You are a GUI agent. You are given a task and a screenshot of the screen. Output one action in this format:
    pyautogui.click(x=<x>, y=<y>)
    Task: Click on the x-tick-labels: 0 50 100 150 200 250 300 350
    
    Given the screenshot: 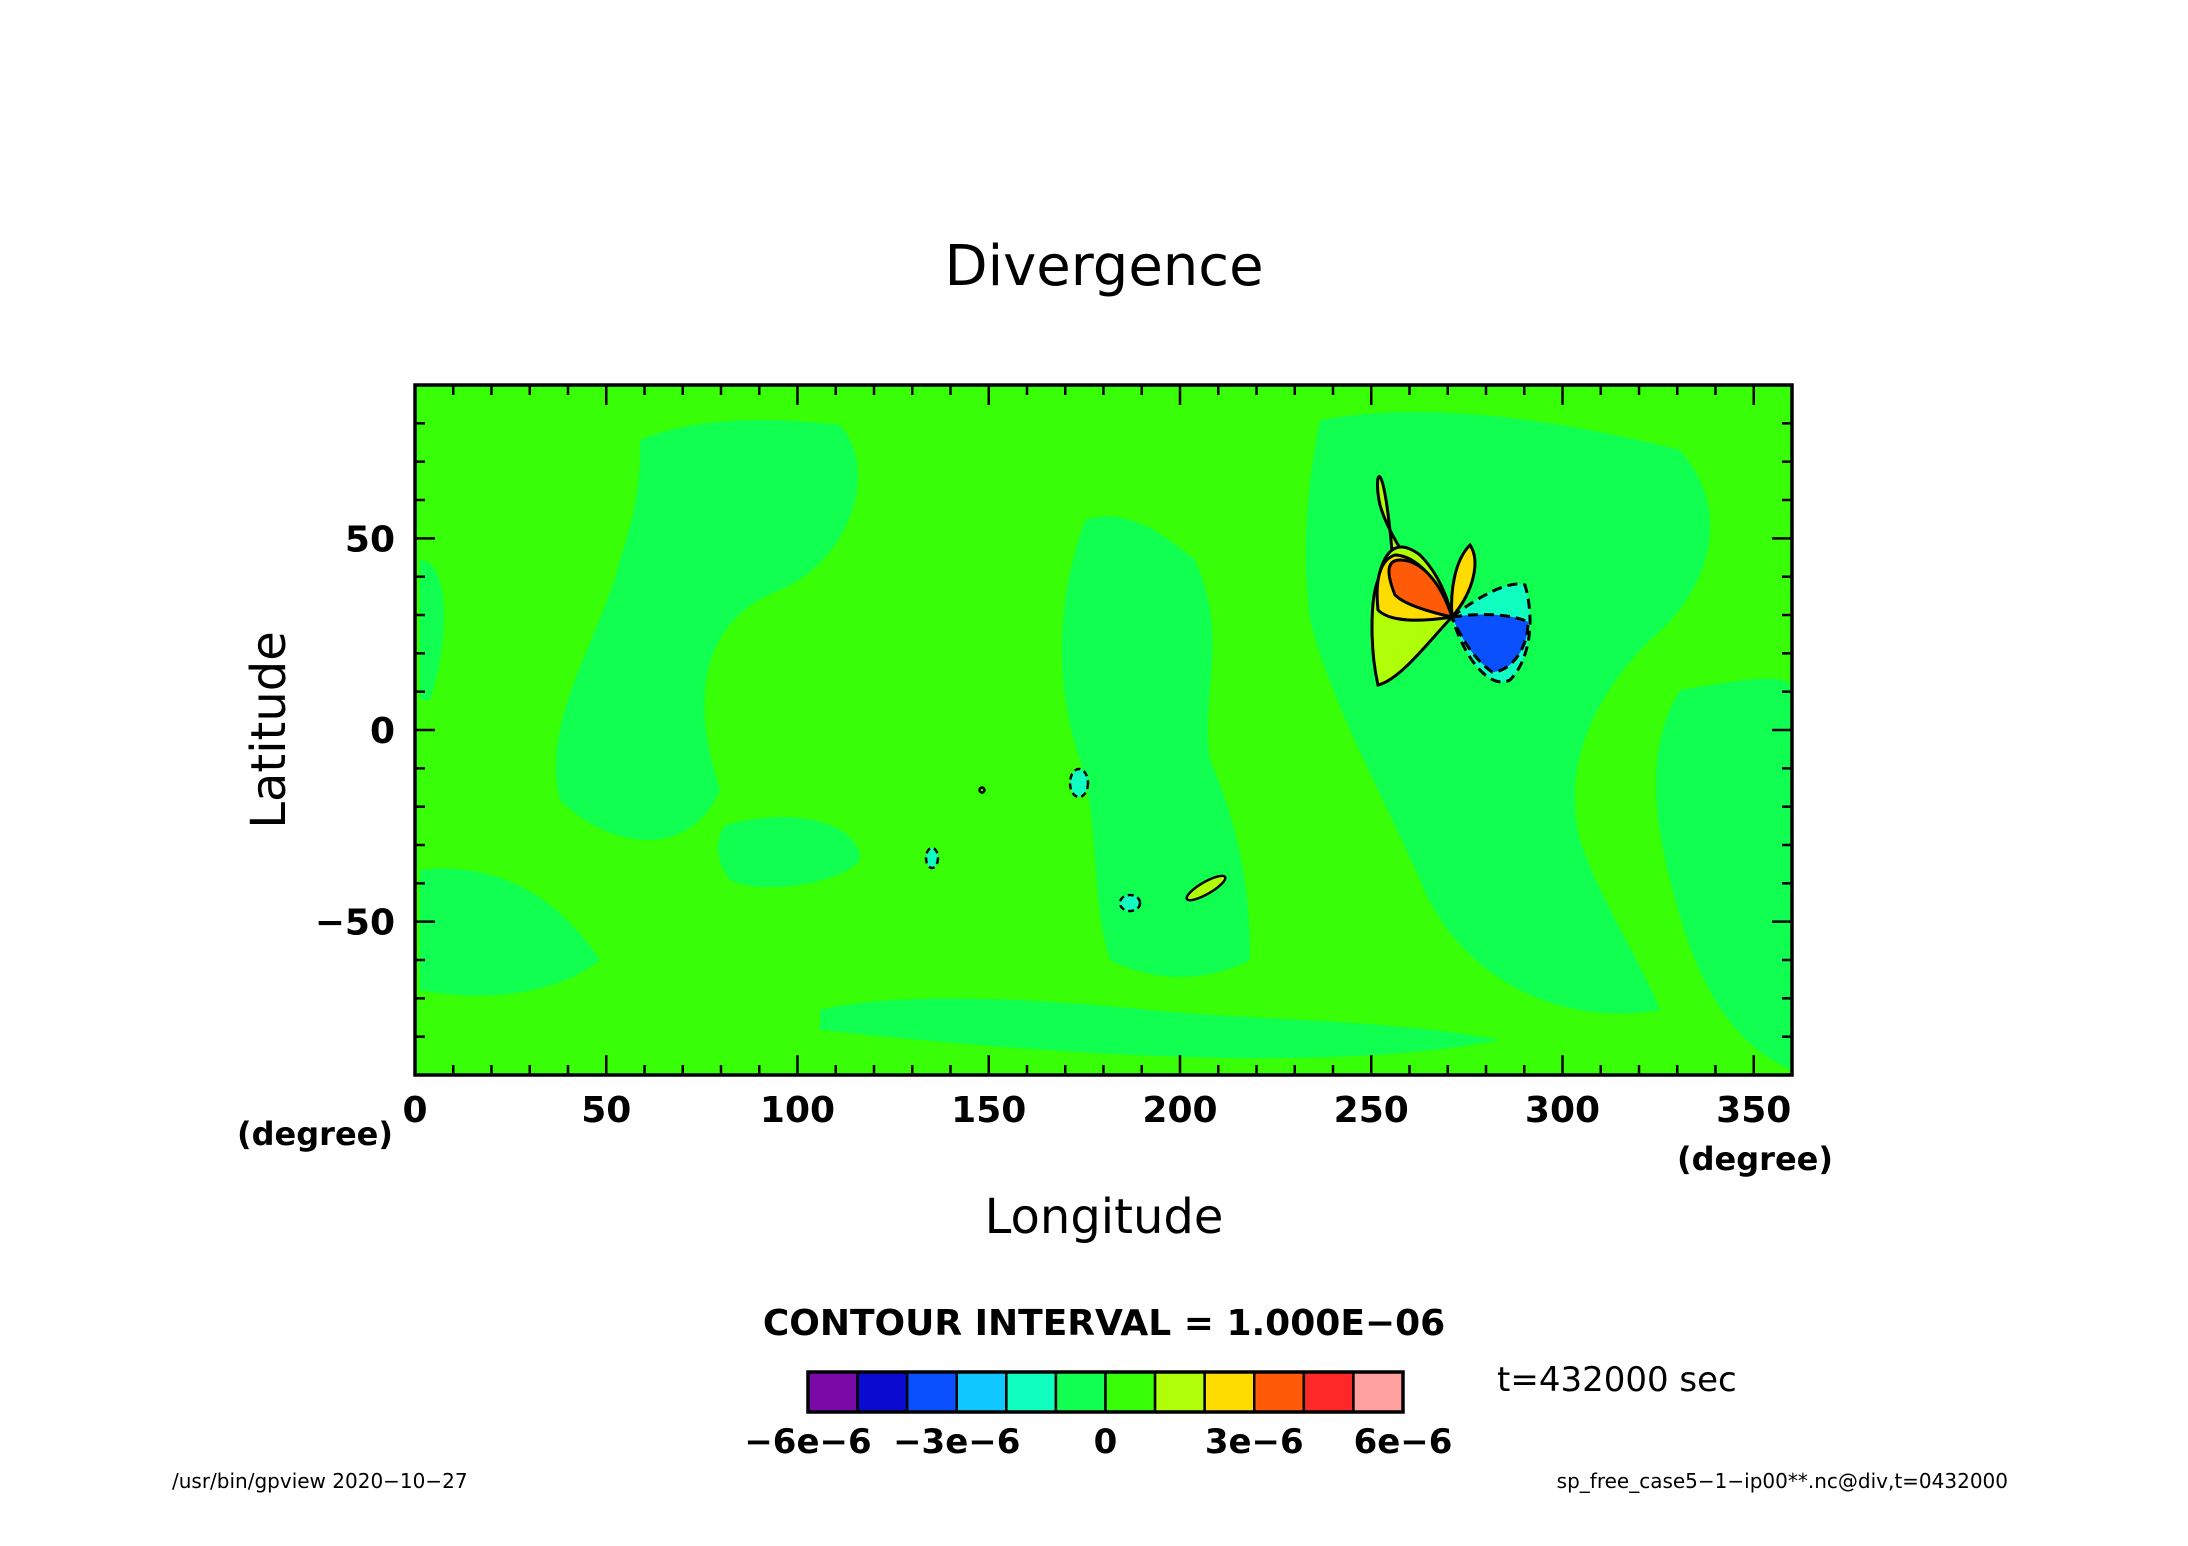 What is the action you would take?
    pyautogui.click(x=1096, y=1110)
    